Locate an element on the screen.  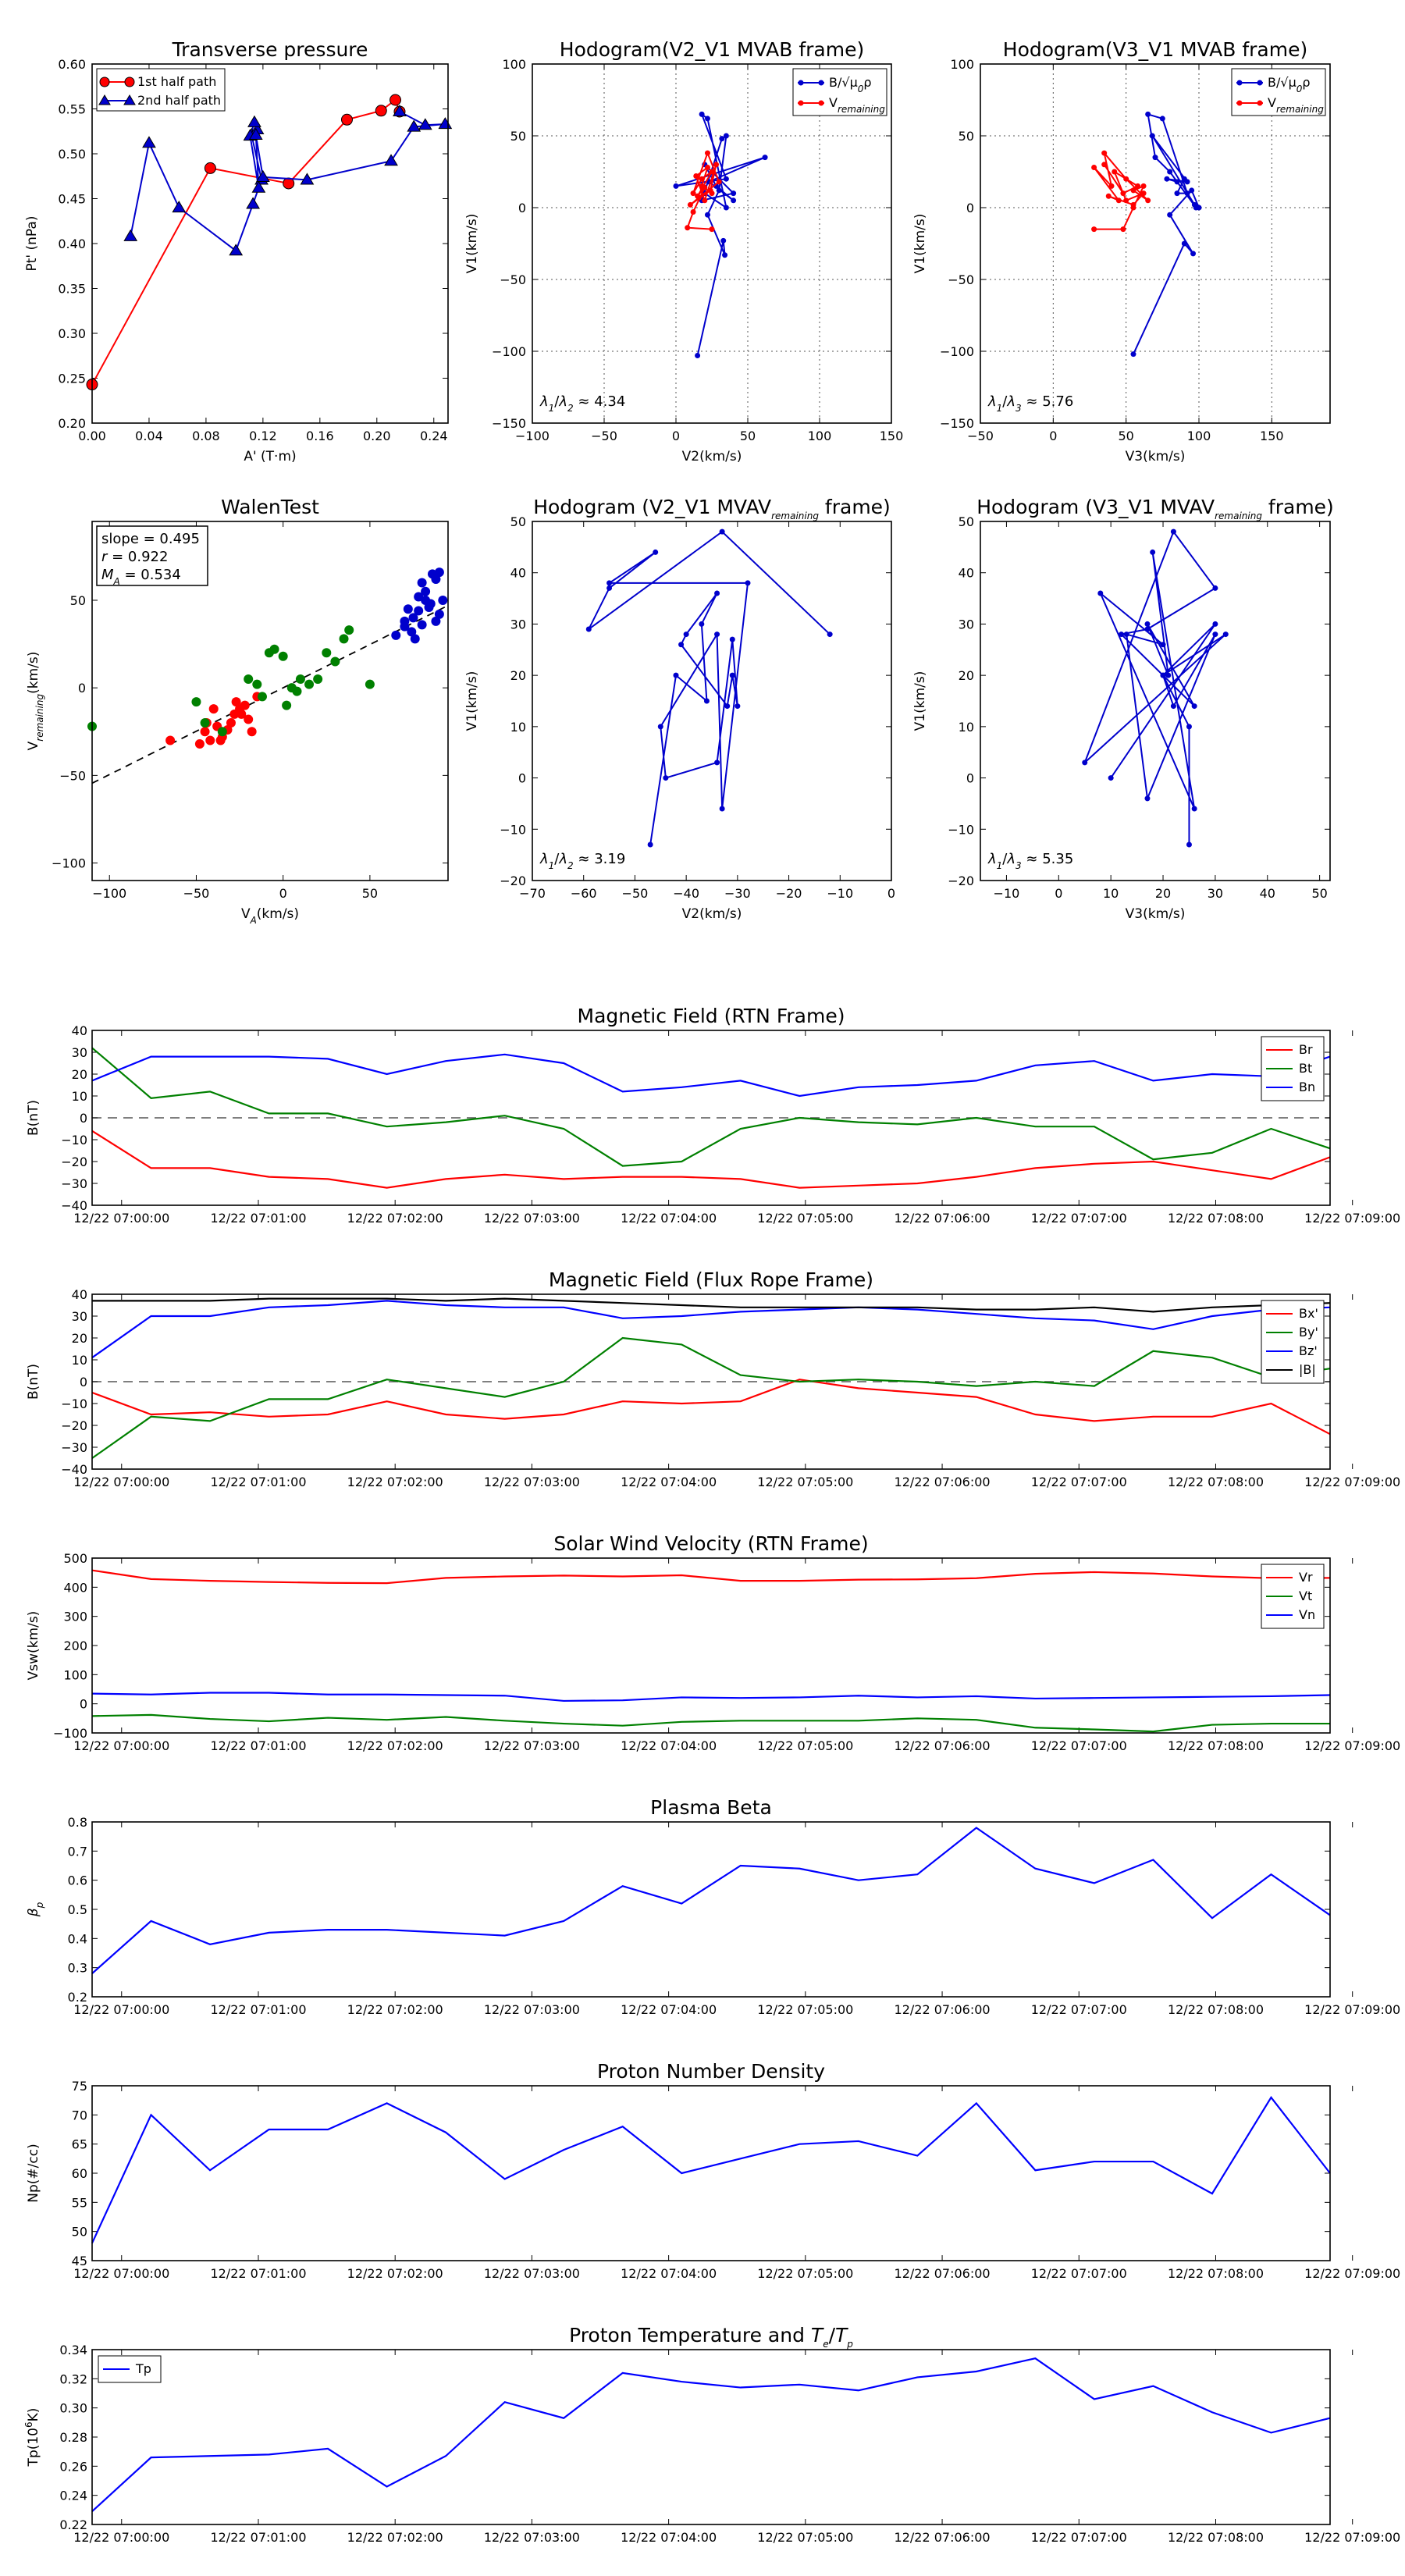
mag_rtn-legend-label: Bt is located at coordinates (1305, 1068).